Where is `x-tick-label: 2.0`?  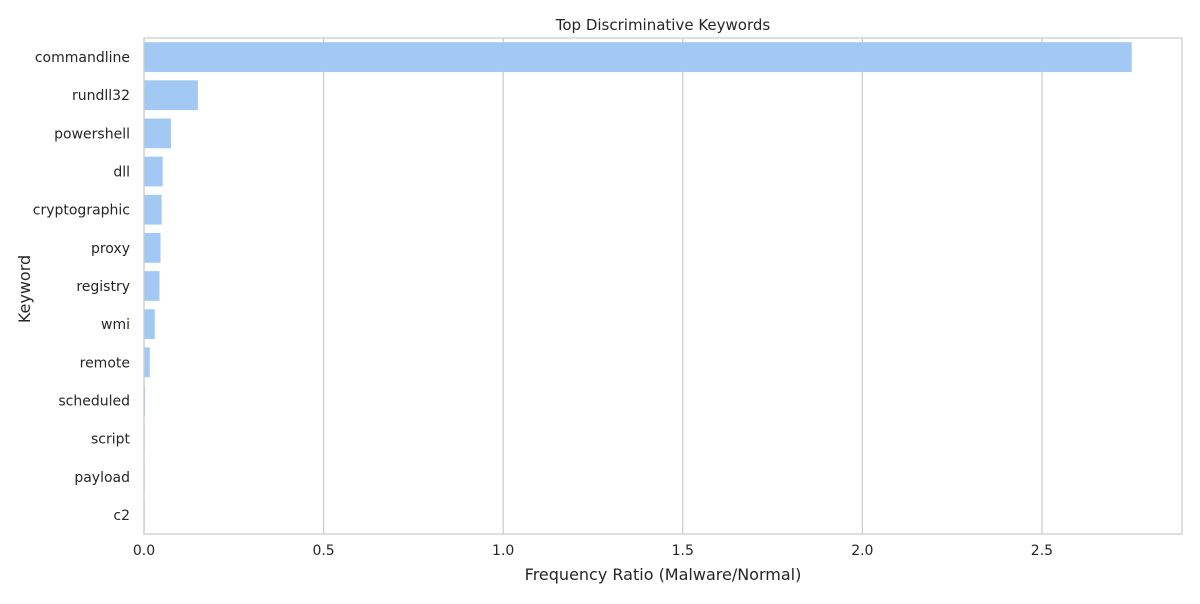 x-tick-label: 2.0 is located at coordinates (862, 551).